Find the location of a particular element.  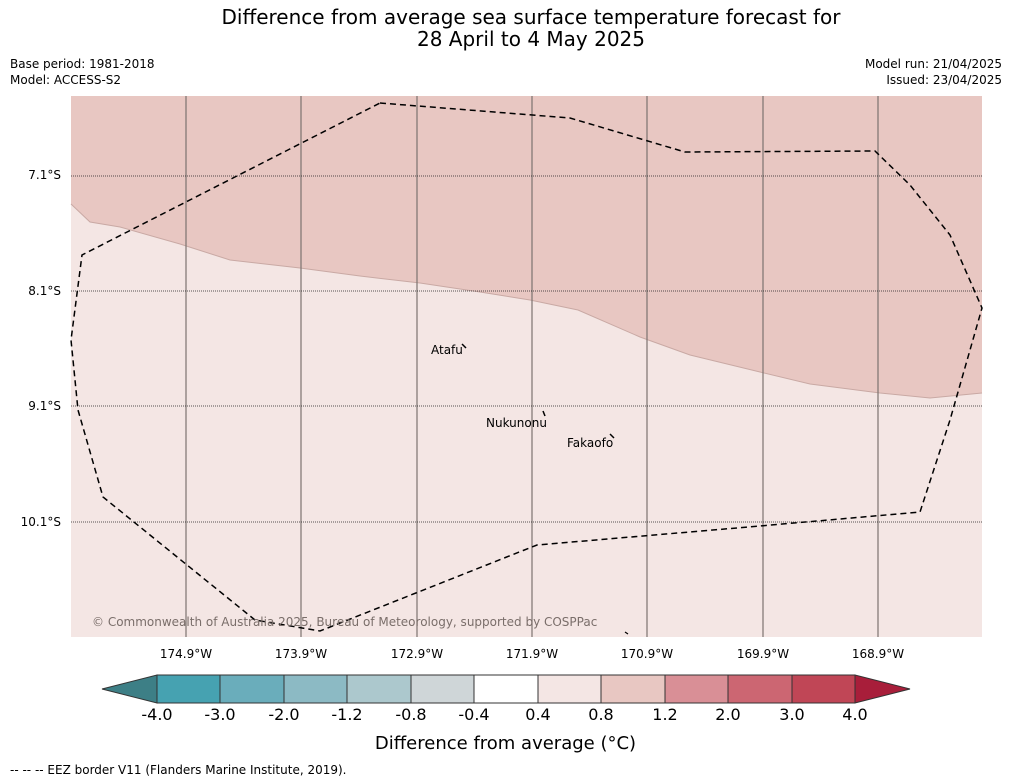

lat-label-4: 10.1°S is located at coordinates (40, 522).